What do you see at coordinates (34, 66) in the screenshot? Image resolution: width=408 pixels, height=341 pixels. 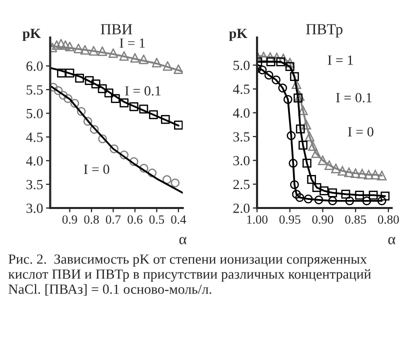 I see `y-tick-label: 6.0` at bounding box center [34, 66].